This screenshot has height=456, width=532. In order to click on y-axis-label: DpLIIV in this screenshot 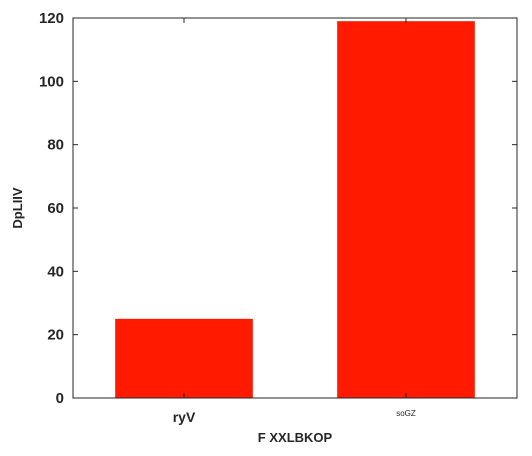, I will do `click(17, 207)`.